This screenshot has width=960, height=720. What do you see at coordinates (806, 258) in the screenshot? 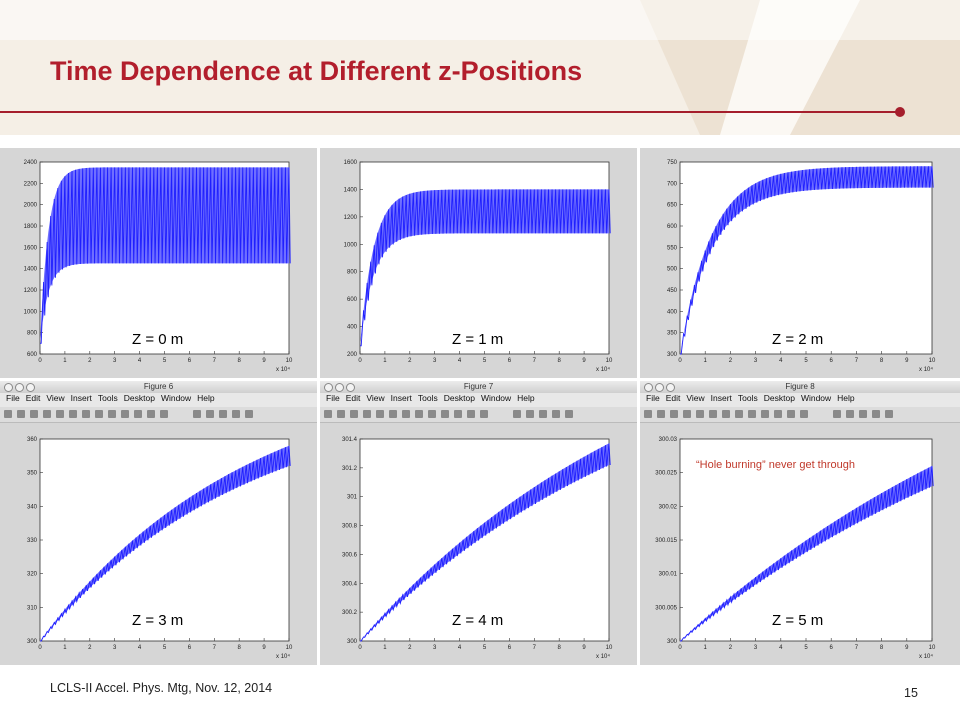
I see `plot-area` at bounding box center [806, 258].